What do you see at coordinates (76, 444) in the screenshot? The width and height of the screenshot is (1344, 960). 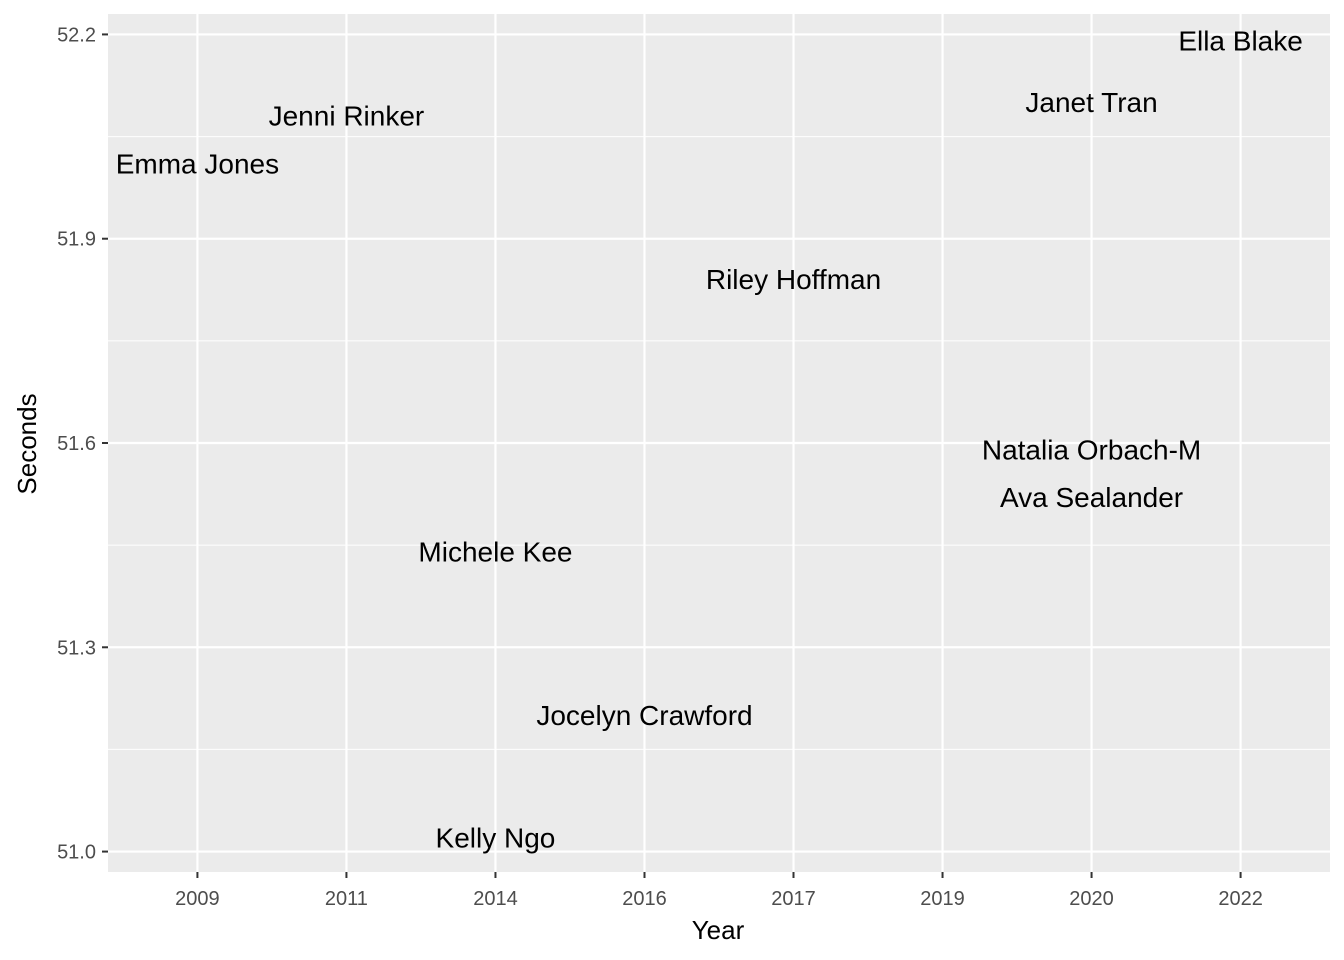 I see `y-tick-label: 51.6` at bounding box center [76, 444].